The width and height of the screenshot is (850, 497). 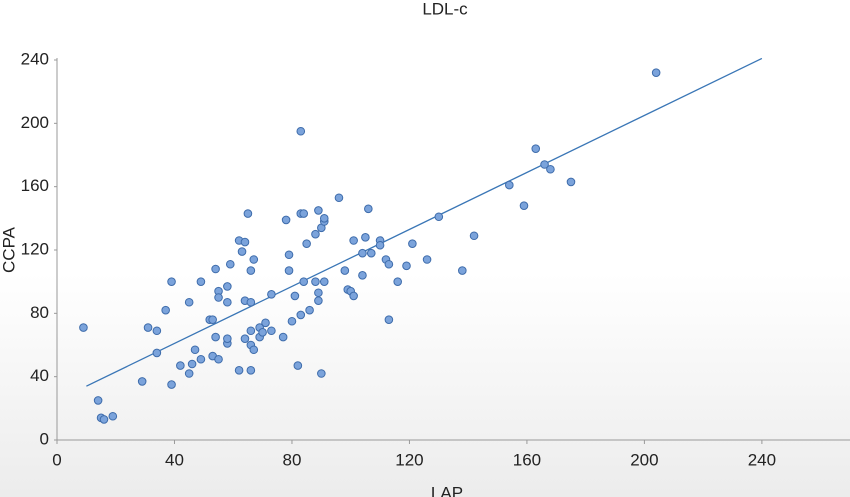 What do you see at coordinates (527, 459) in the screenshot?
I see `x-tick-label: 160` at bounding box center [527, 459].